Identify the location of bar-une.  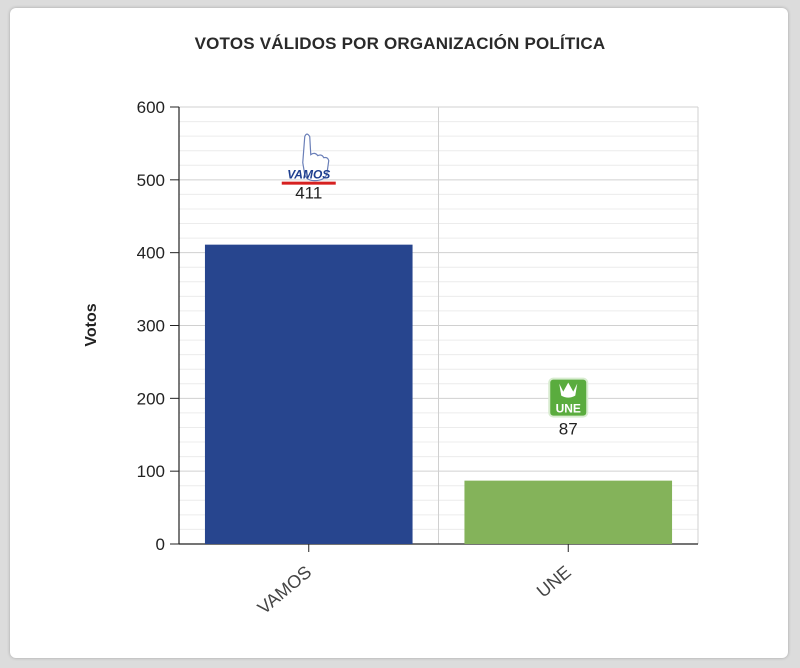
(568, 512).